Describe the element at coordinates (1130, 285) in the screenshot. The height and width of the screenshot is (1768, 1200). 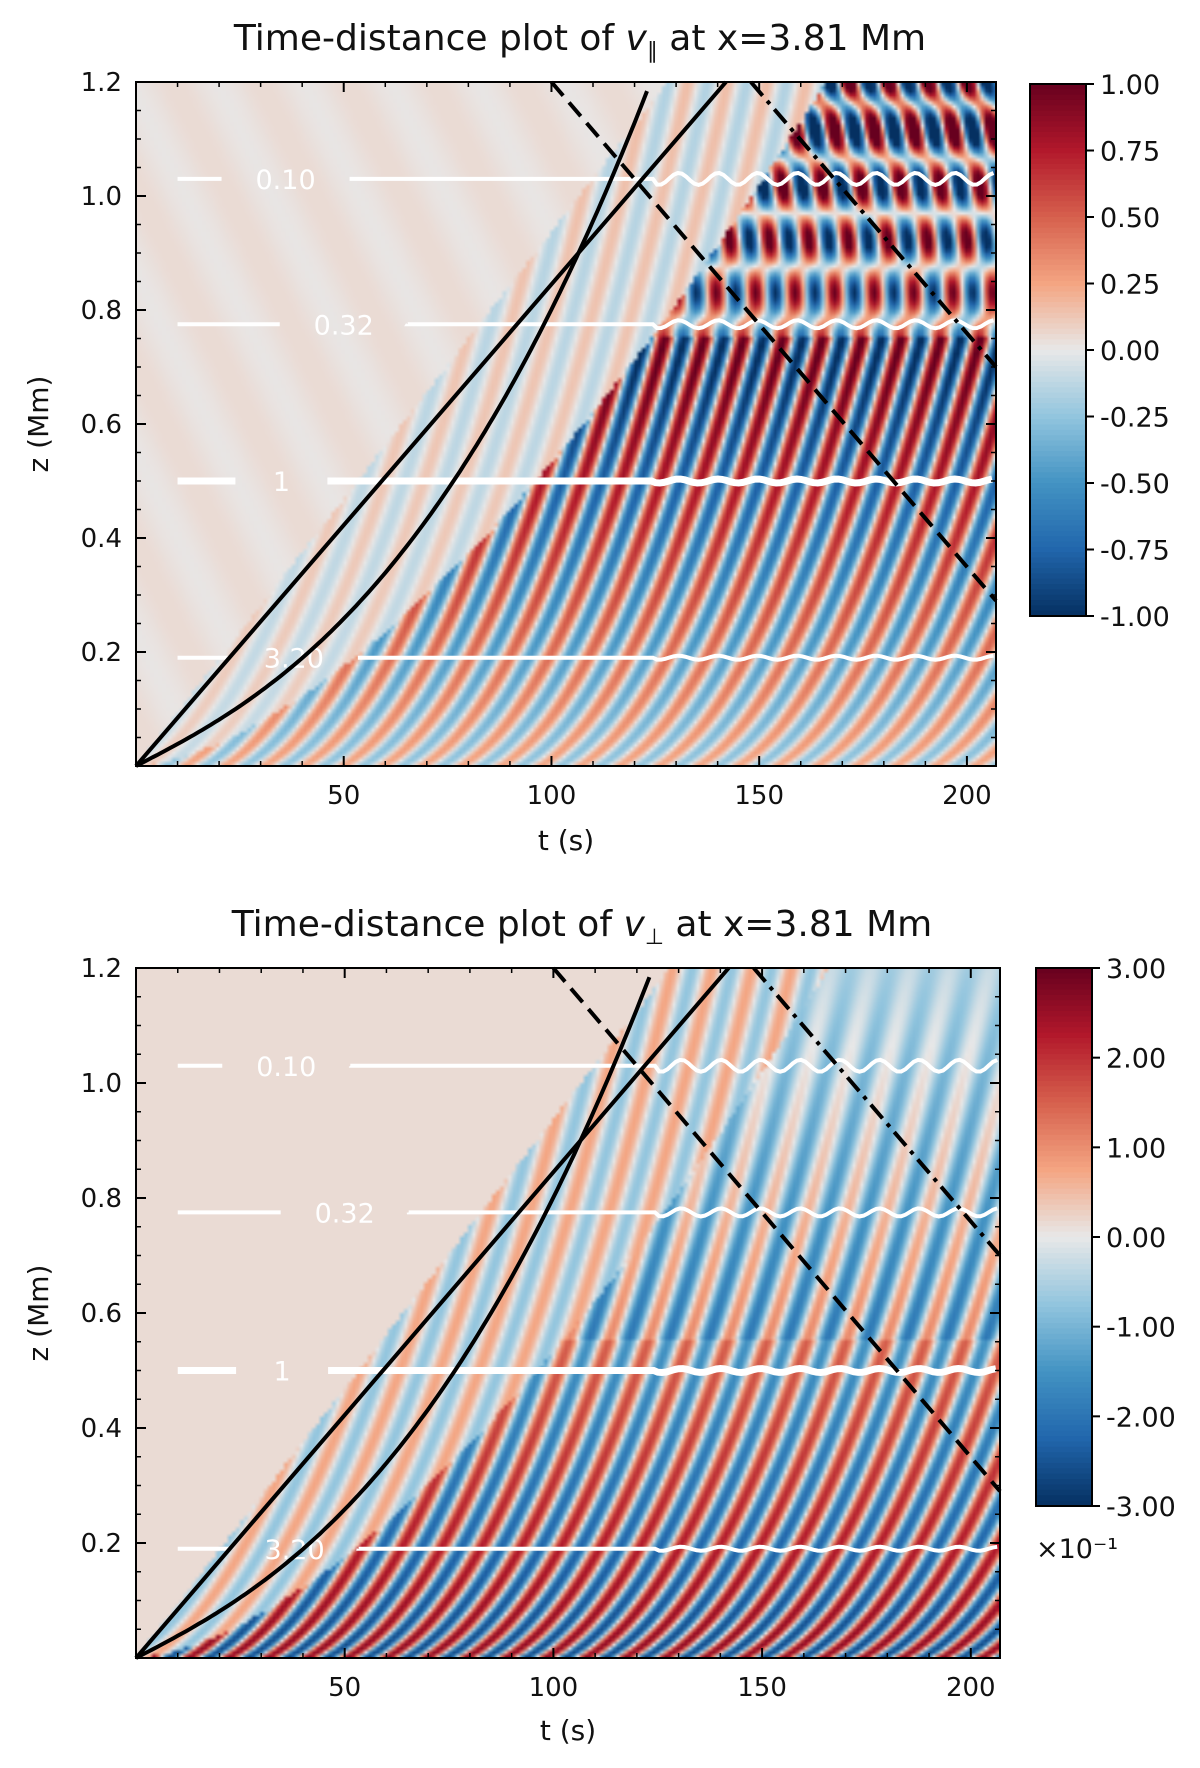
I see `colorbar-tick-label: 0.25` at that location.